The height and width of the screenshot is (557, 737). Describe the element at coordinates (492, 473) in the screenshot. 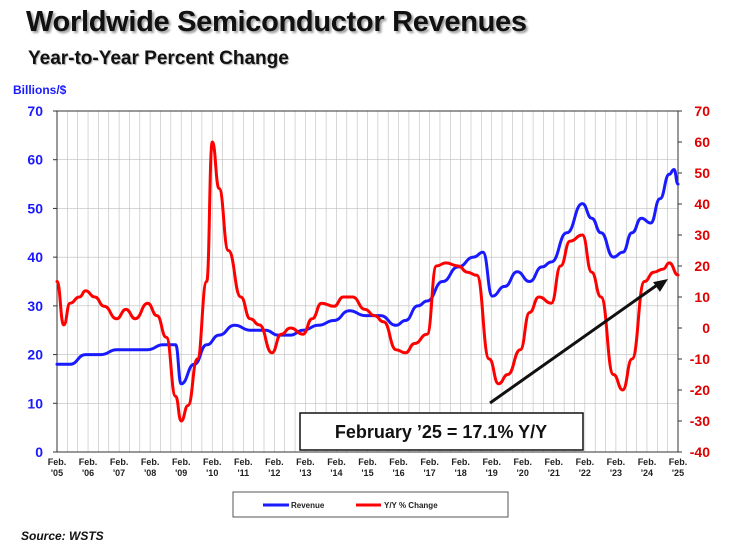

I see `x-tick-label-year: '19` at that location.